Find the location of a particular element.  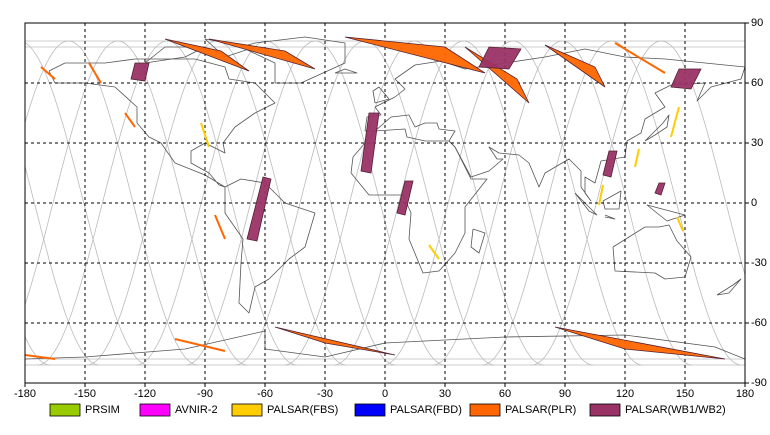

y-tick-label: -60 is located at coordinates (759, 323).